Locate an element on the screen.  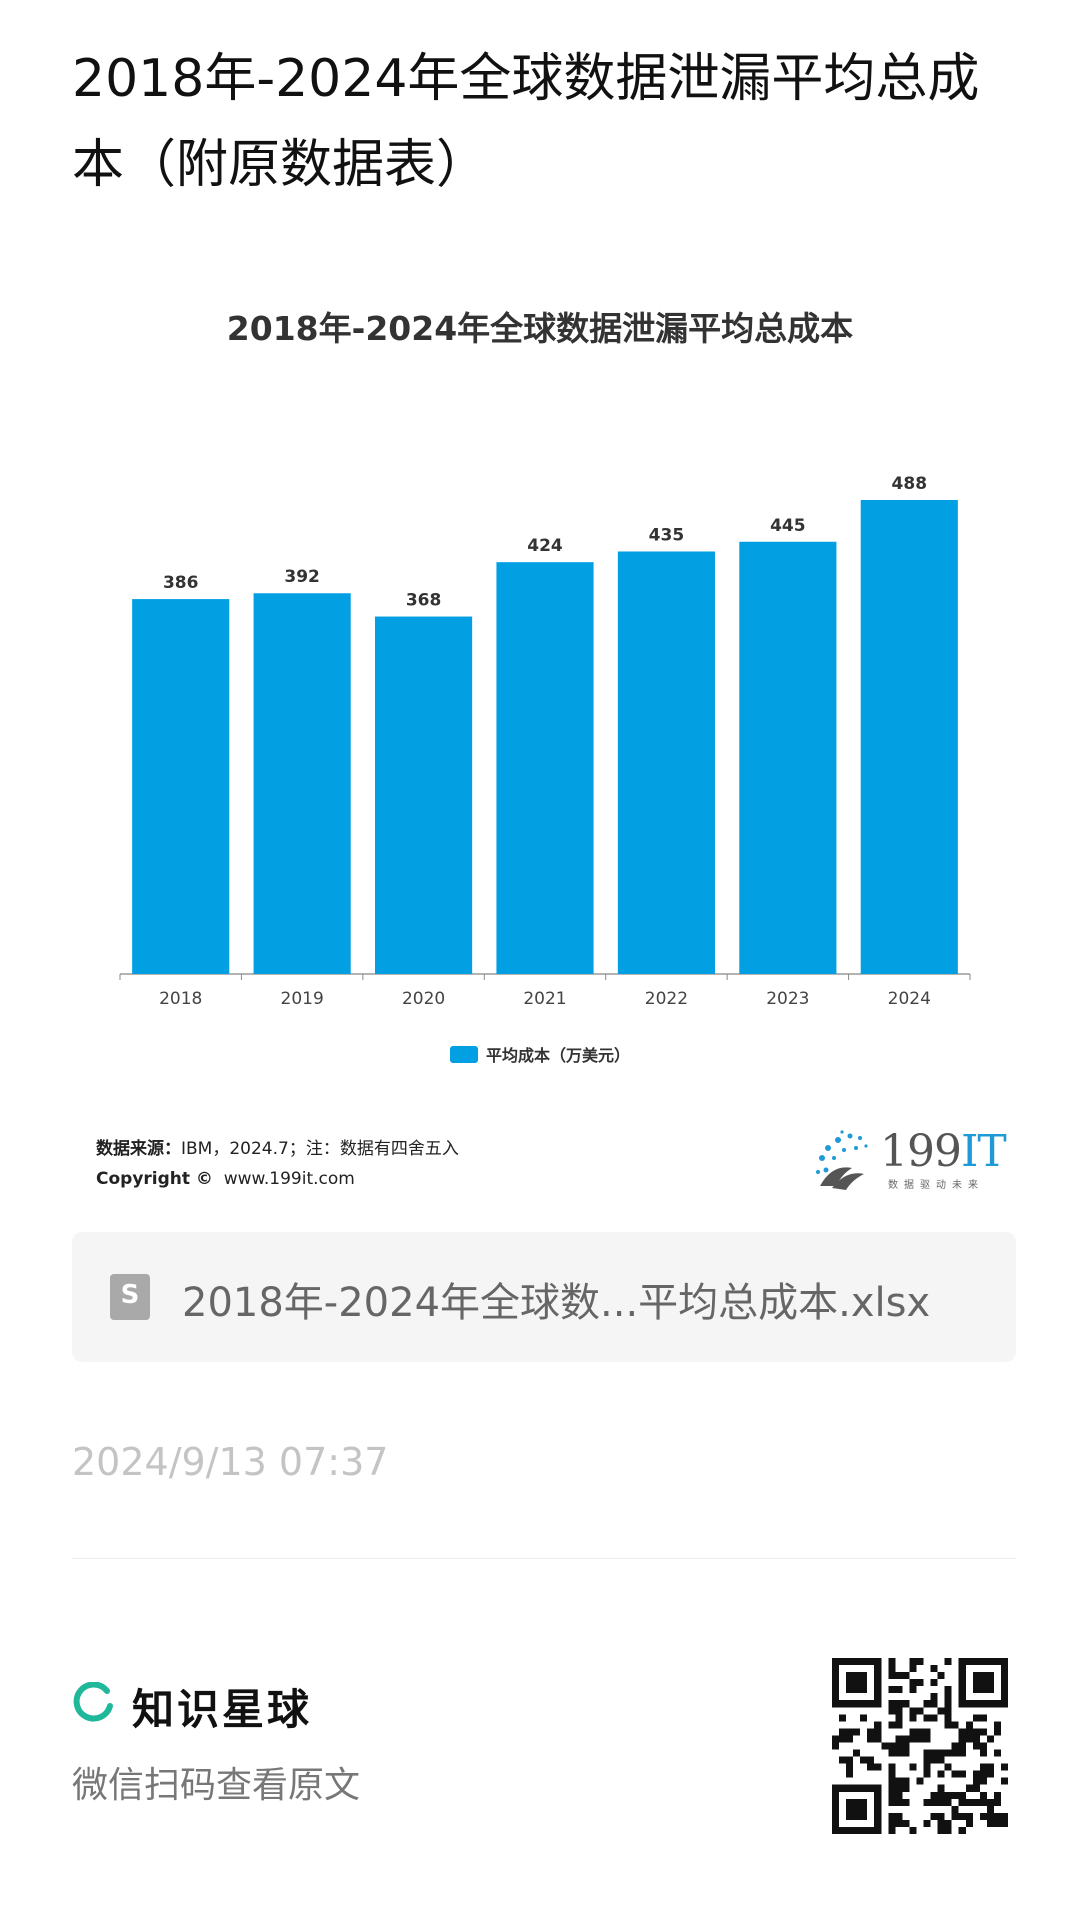
dandelion-icon is located at coordinates (842, 1160).